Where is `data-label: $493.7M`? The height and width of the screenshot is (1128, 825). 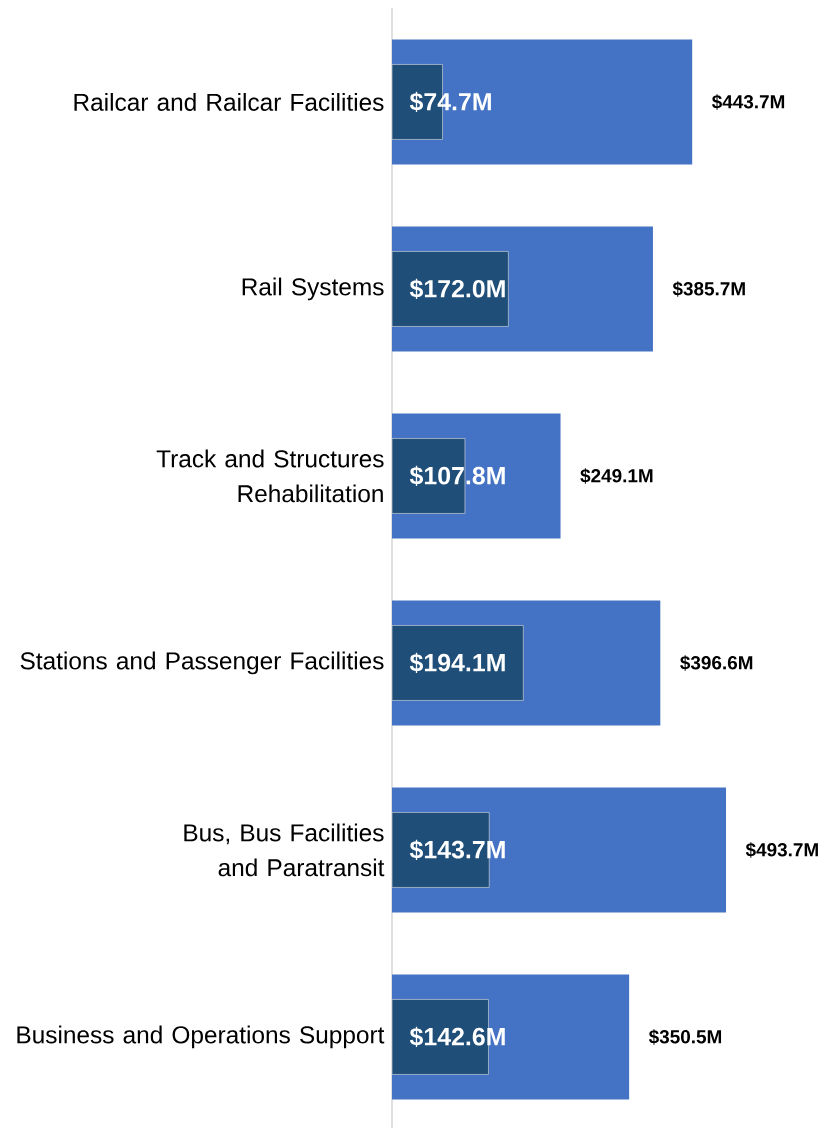 data-label: $493.7M is located at coordinates (781, 850).